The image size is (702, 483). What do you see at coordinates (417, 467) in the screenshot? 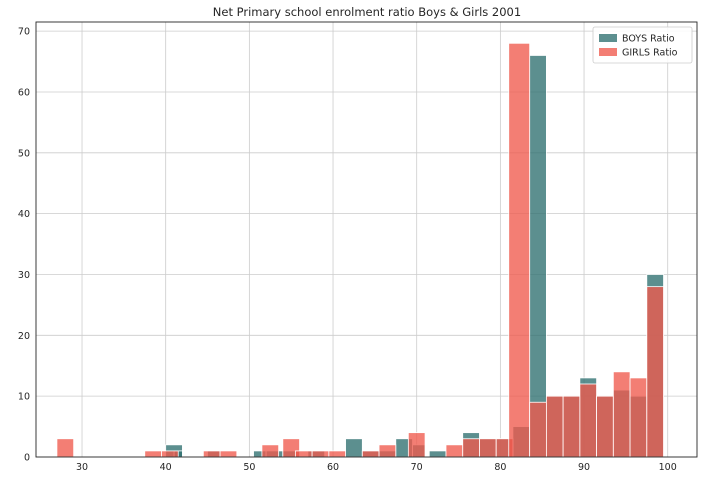
I see `x-tick-label: 70` at bounding box center [417, 467].